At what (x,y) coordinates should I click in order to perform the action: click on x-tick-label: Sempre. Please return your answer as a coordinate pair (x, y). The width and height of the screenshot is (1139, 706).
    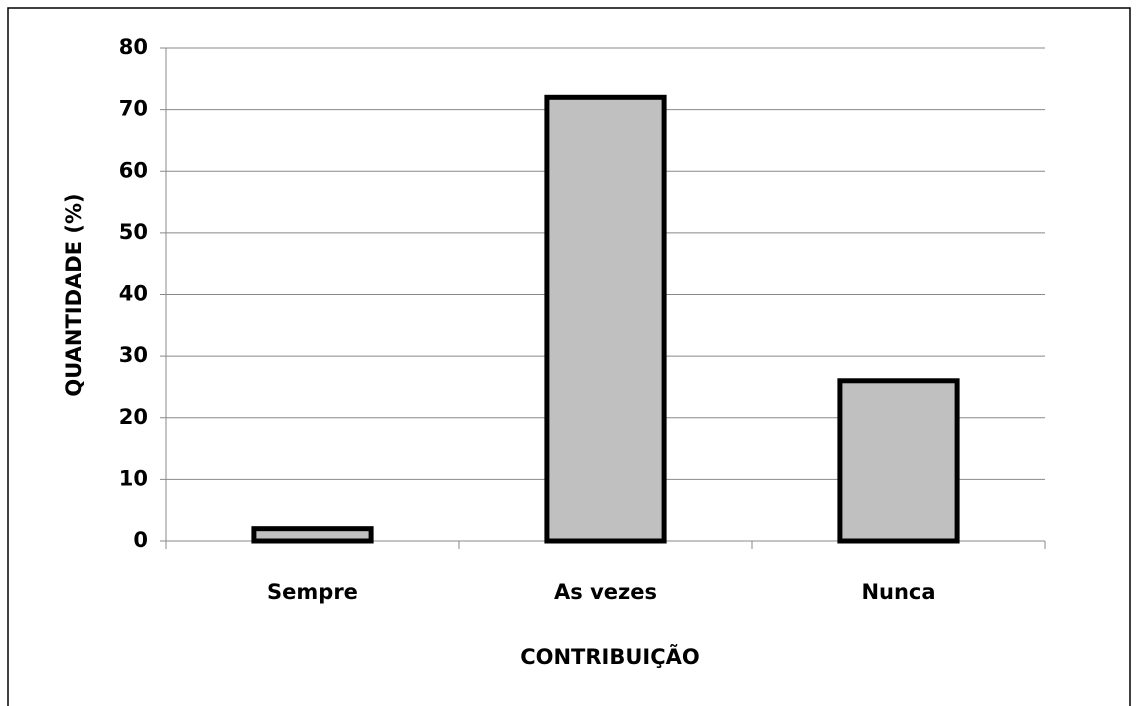
    Looking at the image, I should click on (312, 592).